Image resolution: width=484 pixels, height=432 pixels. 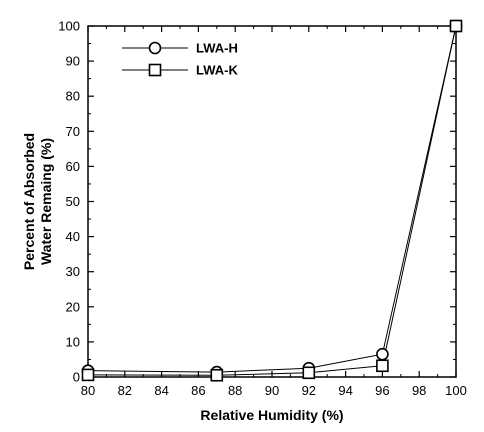 I want to click on y-tick-label: 0, so click(x=76, y=377).